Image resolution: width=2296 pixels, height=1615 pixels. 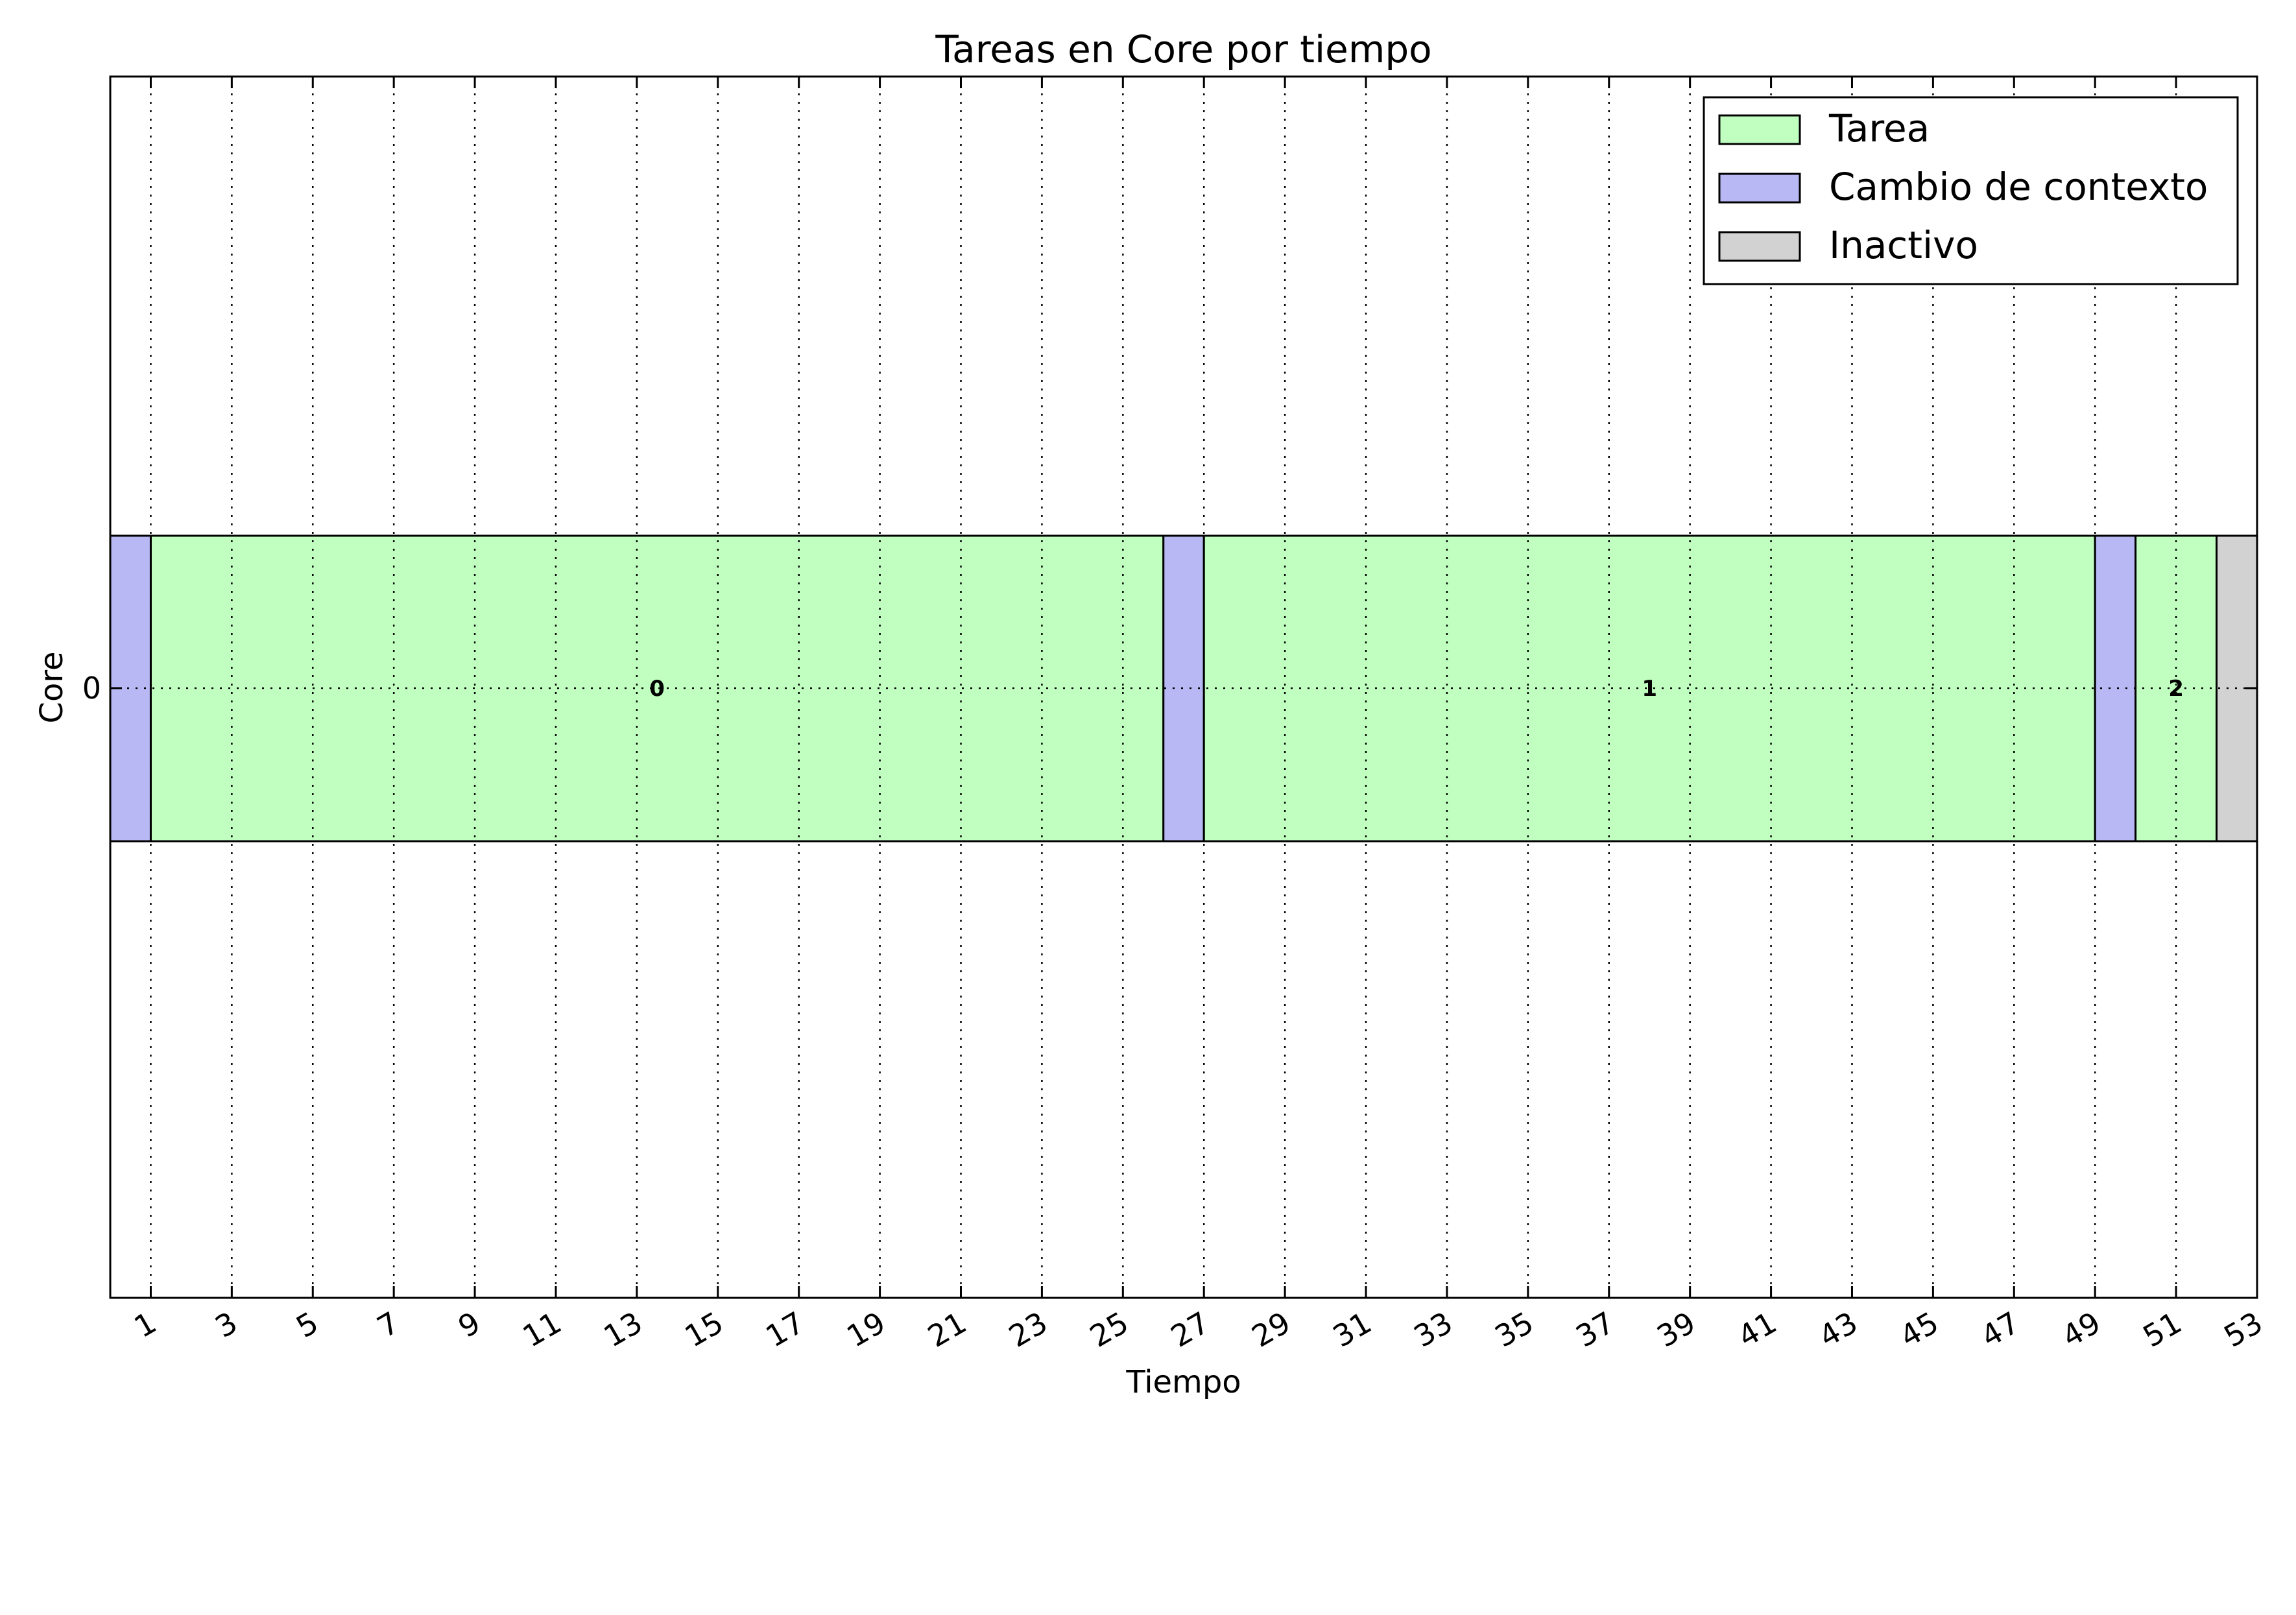 I want to click on x-tick-label: 35, so click(x=1514, y=1329).